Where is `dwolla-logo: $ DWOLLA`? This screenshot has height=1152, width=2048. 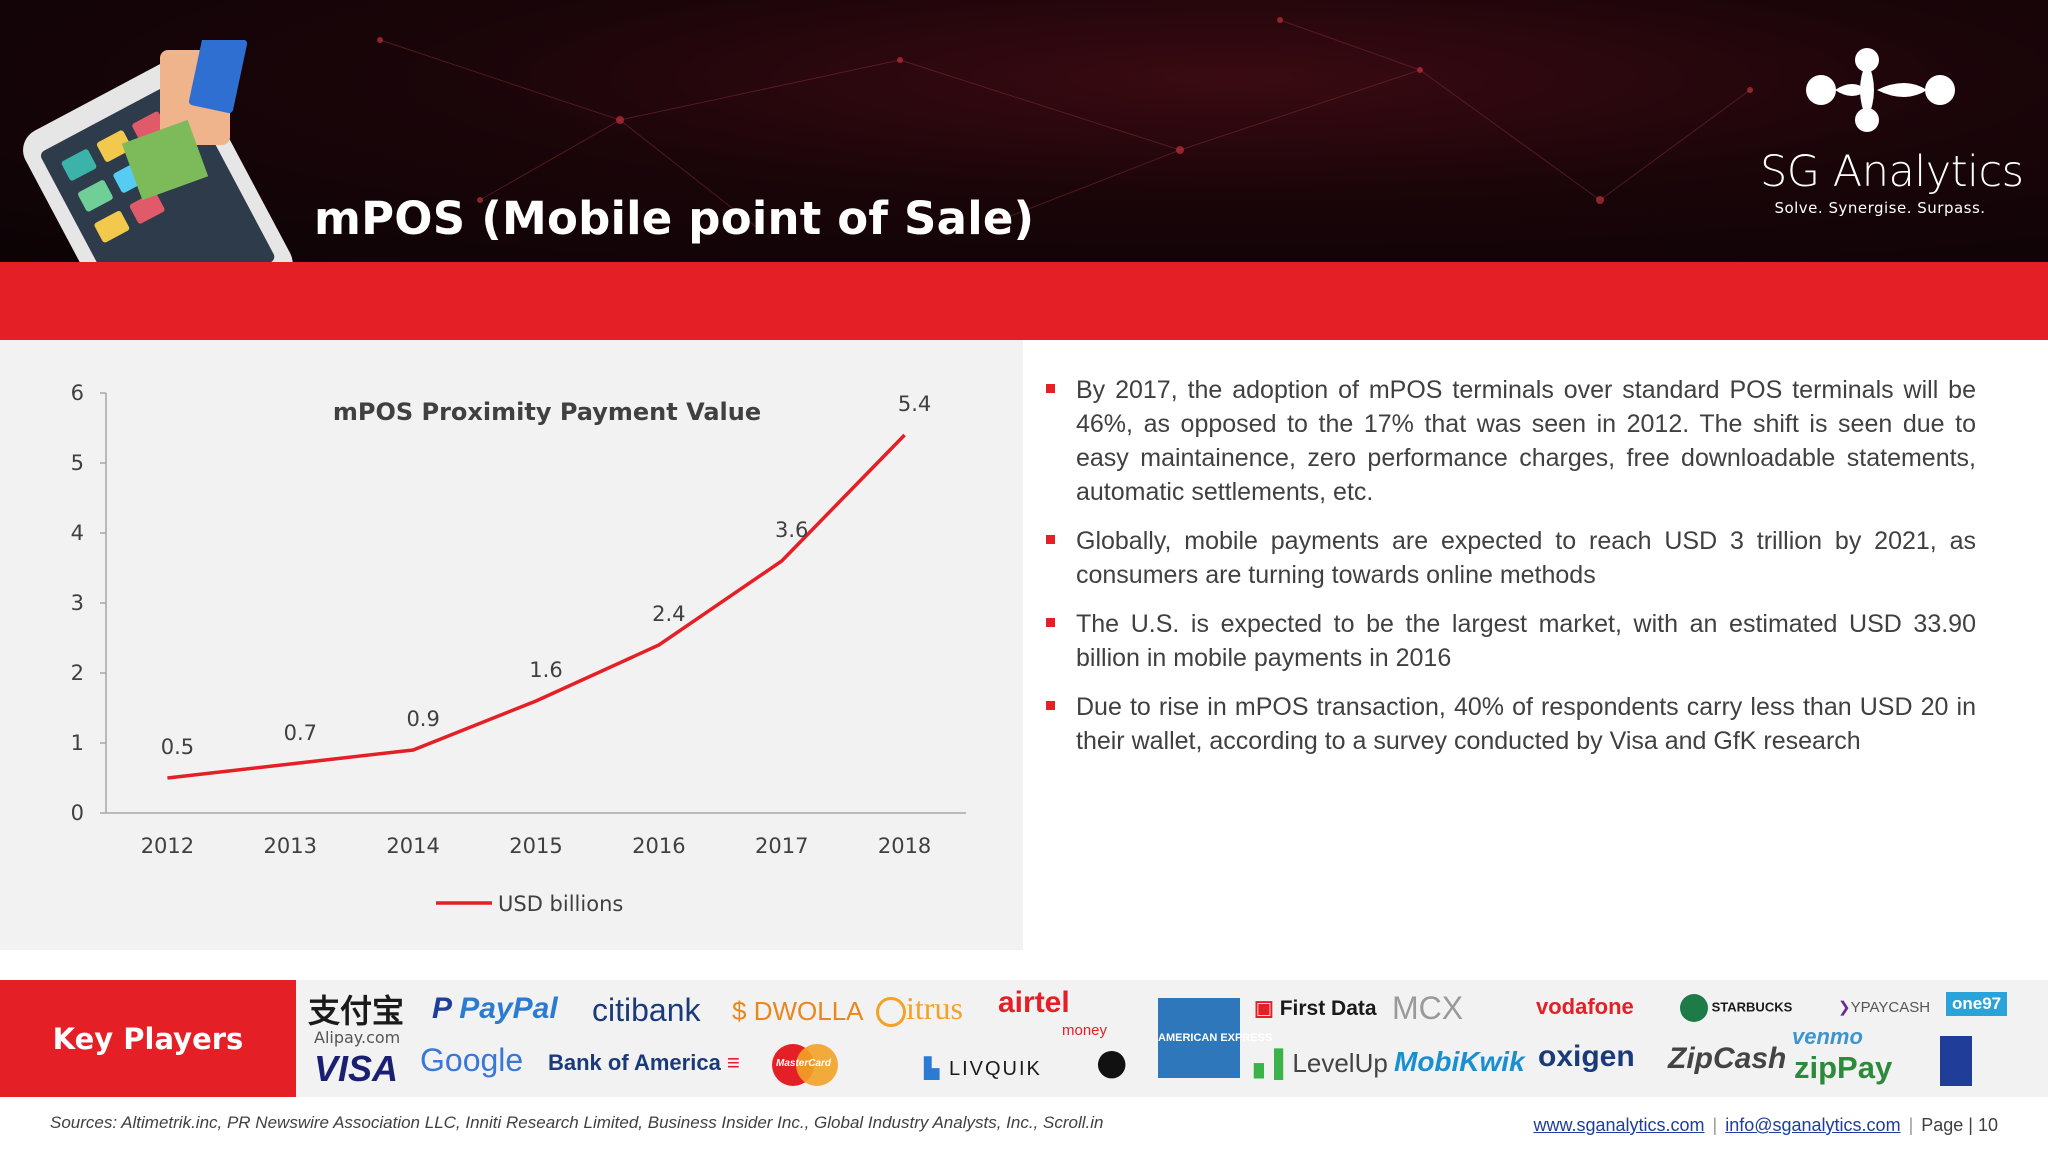
dwolla-logo: $ DWOLLA is located at coordinates (798, 1011).